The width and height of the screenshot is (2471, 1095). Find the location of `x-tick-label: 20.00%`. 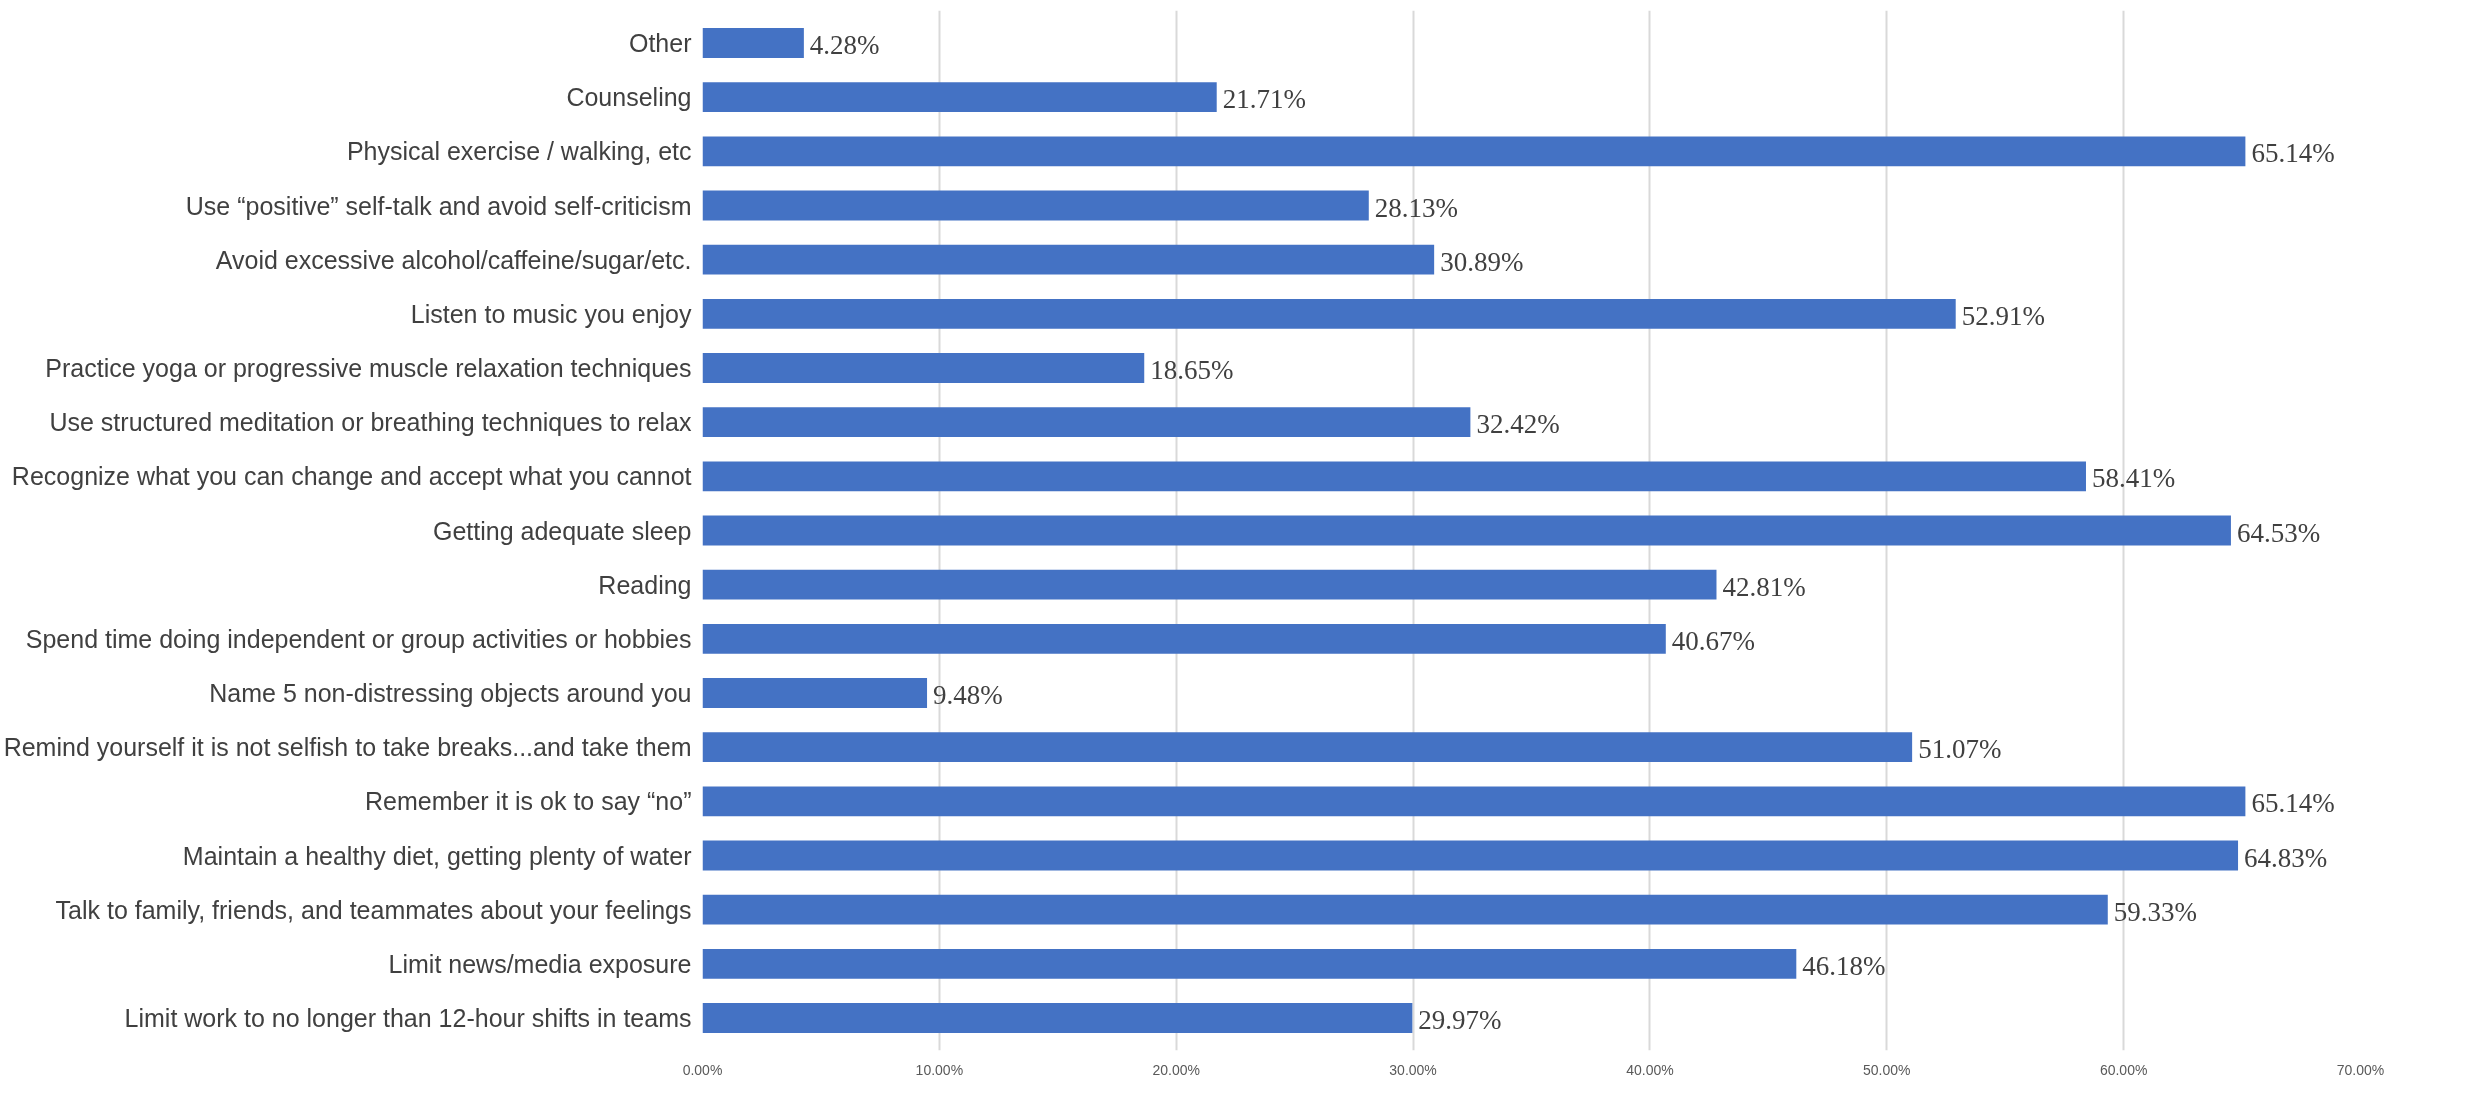

x-tick-label: 20.00% is located at coordinates (1176, 1069).